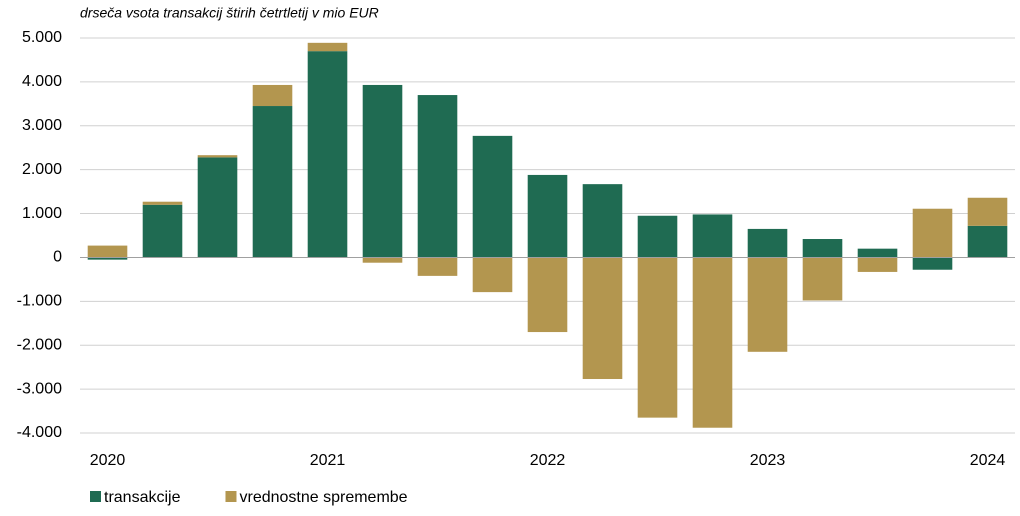  Describe the element at coordinates (42, 213) in the screenshot. I see `y-tick-label: 1.000` at that location.